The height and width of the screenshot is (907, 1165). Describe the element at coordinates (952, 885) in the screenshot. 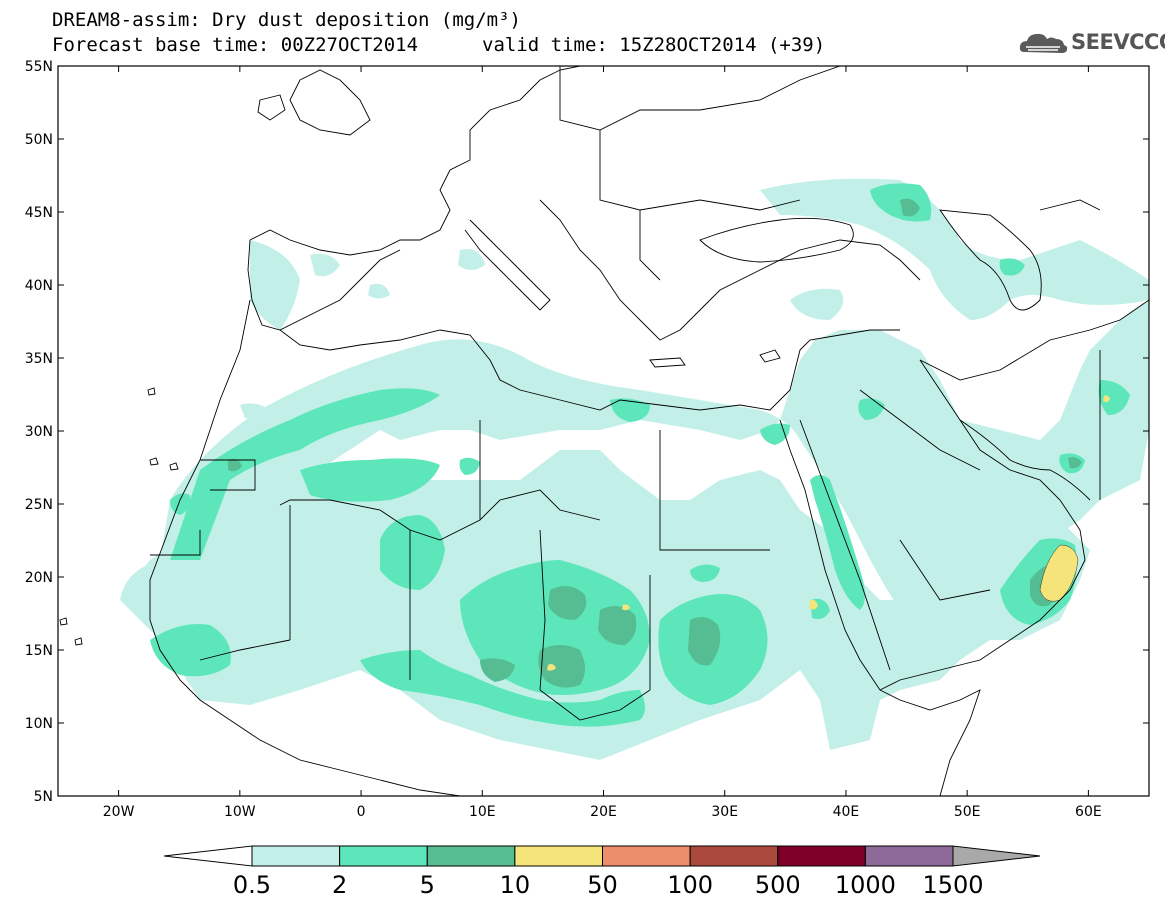

I see `colorbar-label: 1500` at that location.